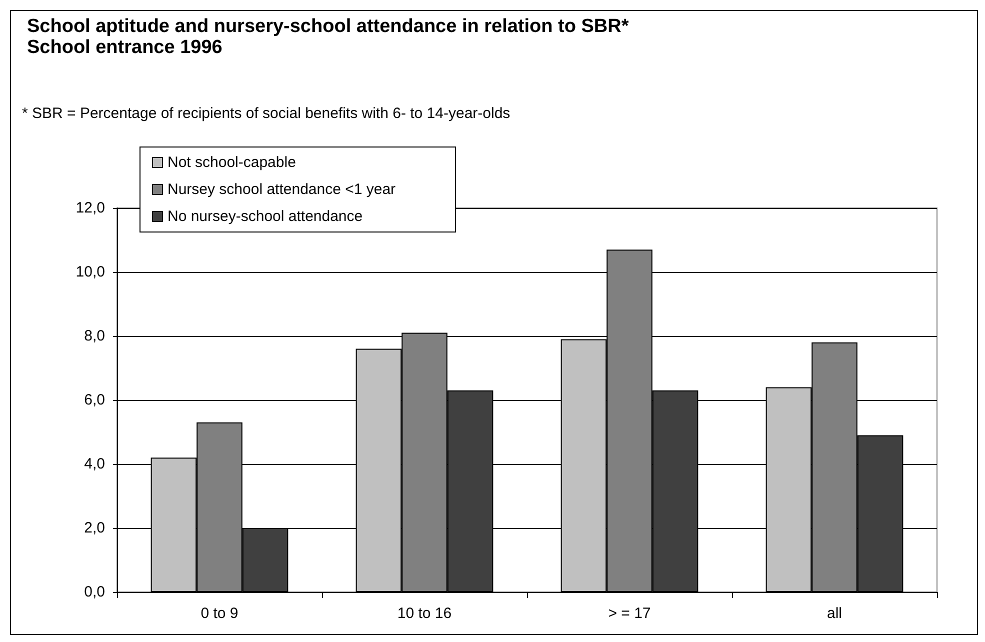 This screenshot has width=985, height=642. Describe the element at coordinates (424, 613) in the screenshot. I see `x-tick-label: 10 to 16` at that location.